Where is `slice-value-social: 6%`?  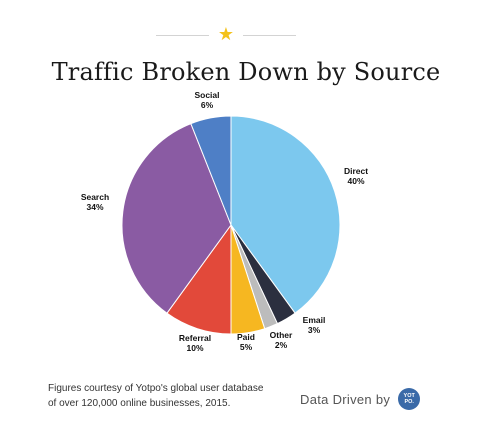
slice-value-social: 6% is located at coordinates (207, 105).